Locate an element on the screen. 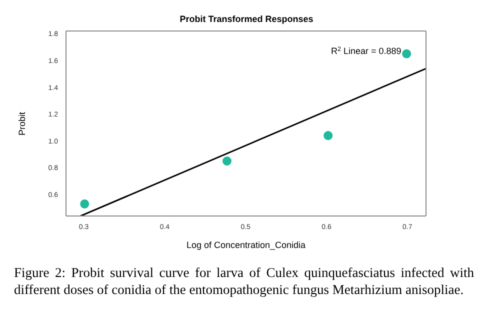  annotation: R$^{2}$ Linear = 0.889 is located at coordinates (366, 51).